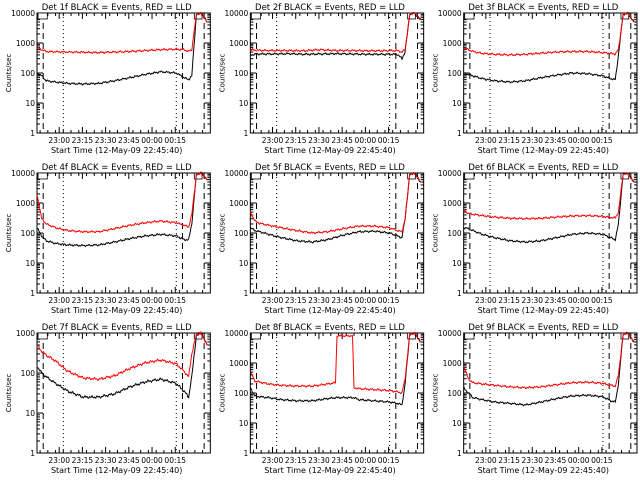 The height and width of the screenshot is (480, 640). Describe the element at coordinates (123, 393) in the screenshot. I see `plot-frame` at that location.